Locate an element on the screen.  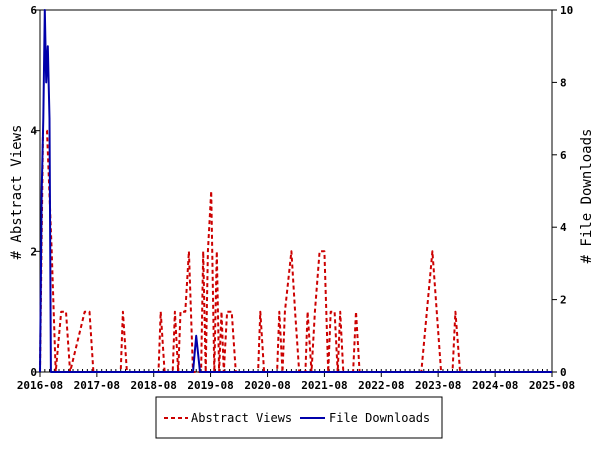
legend-label-file-downloads: File Downloads is located at coordinates (379, 418).